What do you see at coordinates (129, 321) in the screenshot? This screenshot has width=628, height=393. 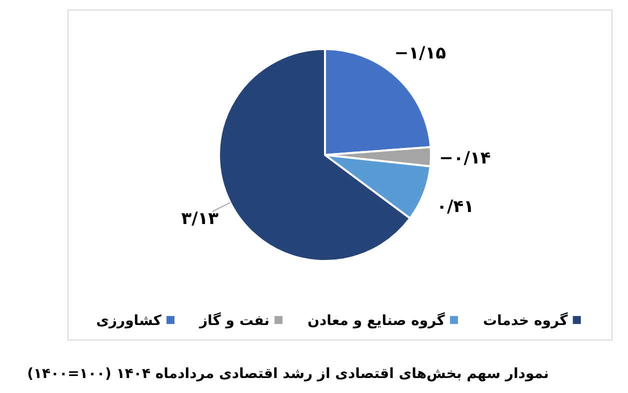 I see `legend-label: کشاورزی` at bounding box center [129, 321].